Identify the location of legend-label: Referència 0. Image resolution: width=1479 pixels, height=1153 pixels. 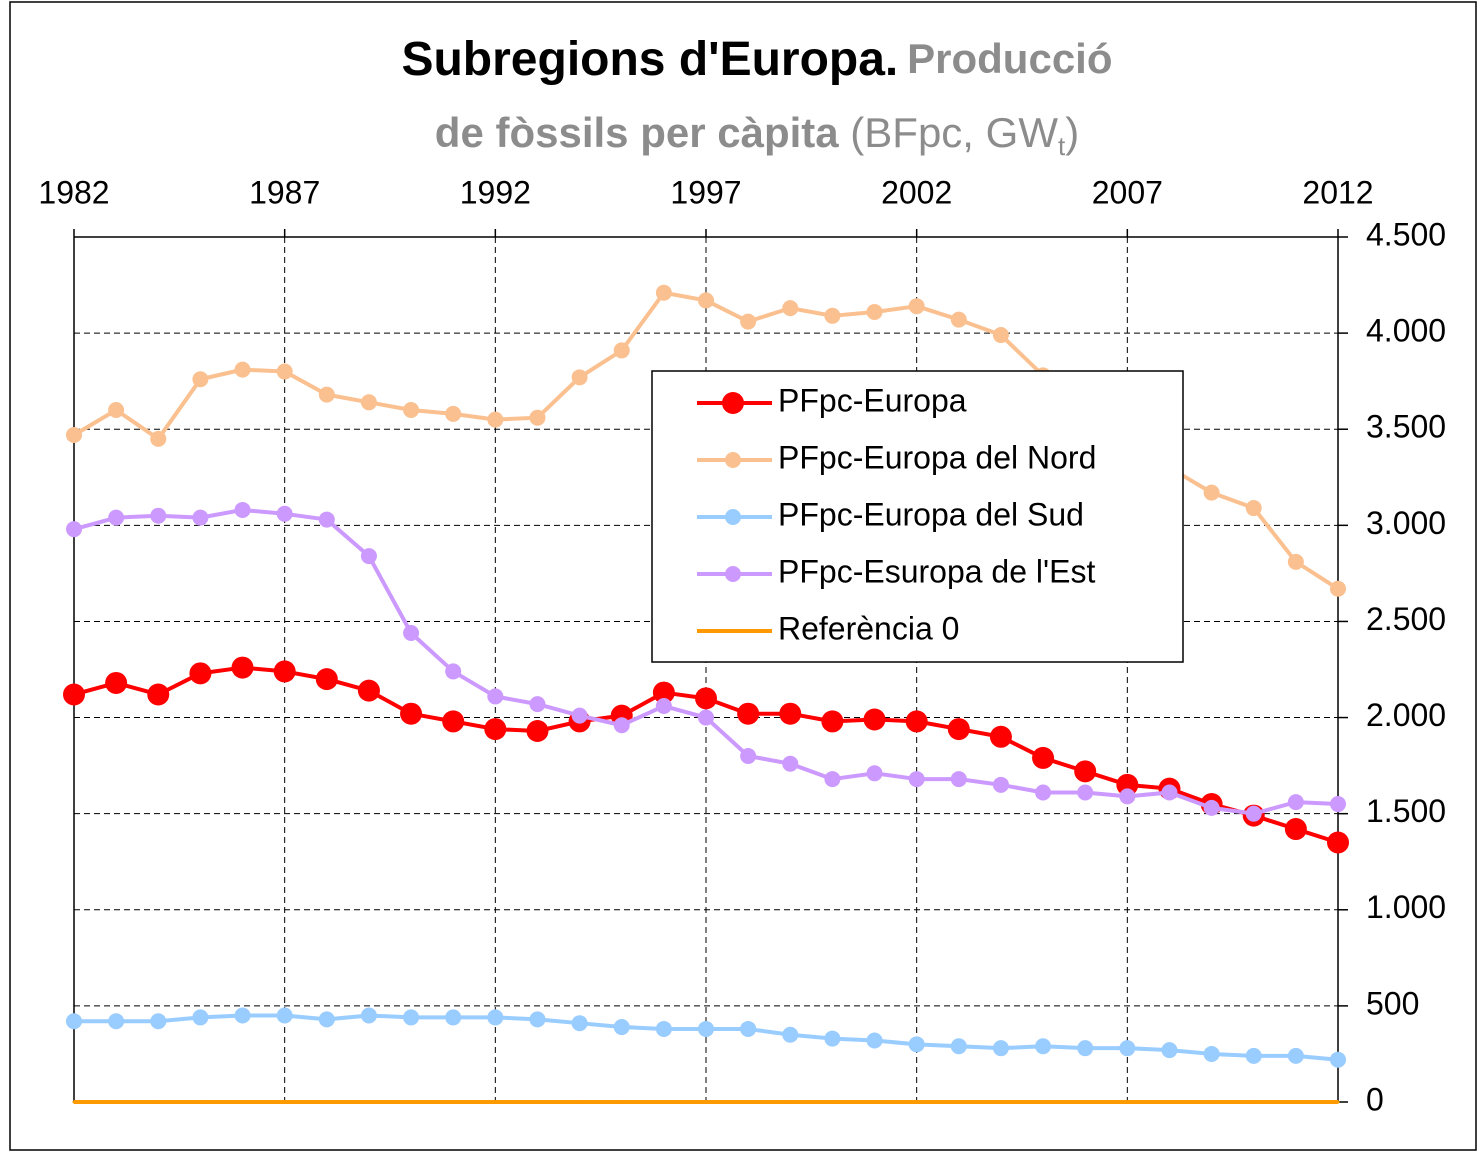
(868, 628).